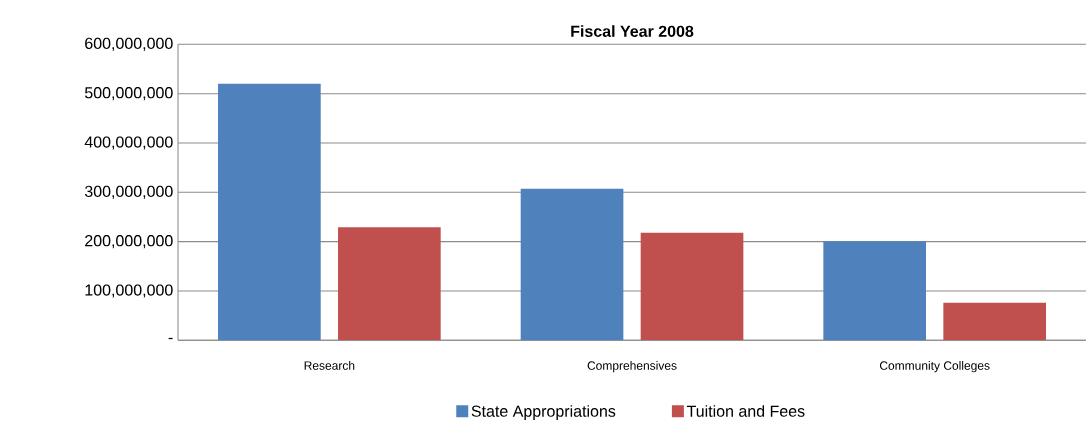 The width and height of the screenshot is (1086, 431). Describe the element at coordinates (129, 291) in the screenshot. I see `y-tick-label: 100,000,000` at that location.